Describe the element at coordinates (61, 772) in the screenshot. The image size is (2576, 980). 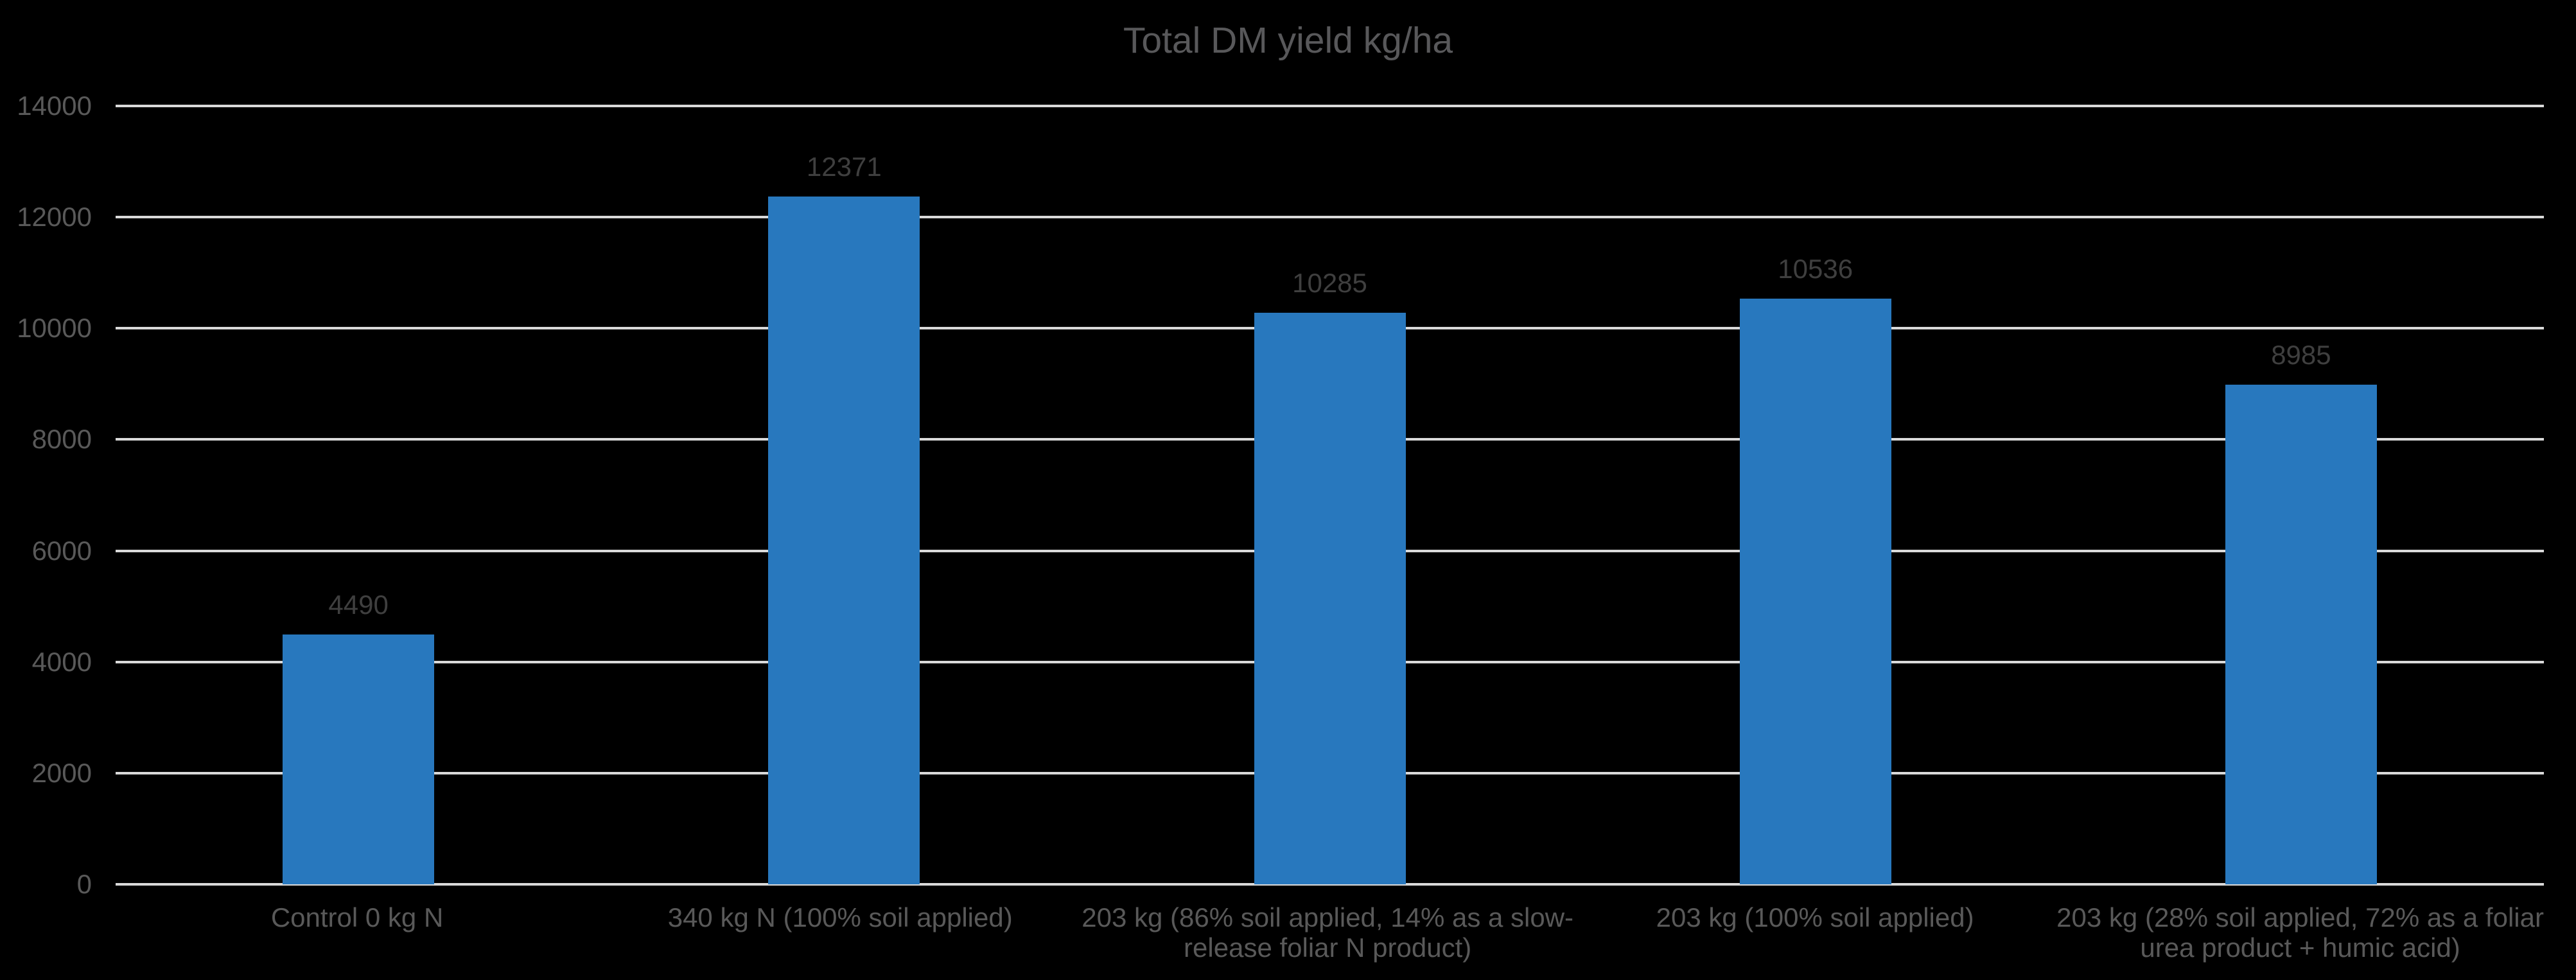
I see `y-tick-label-2000: 2000` at that location.